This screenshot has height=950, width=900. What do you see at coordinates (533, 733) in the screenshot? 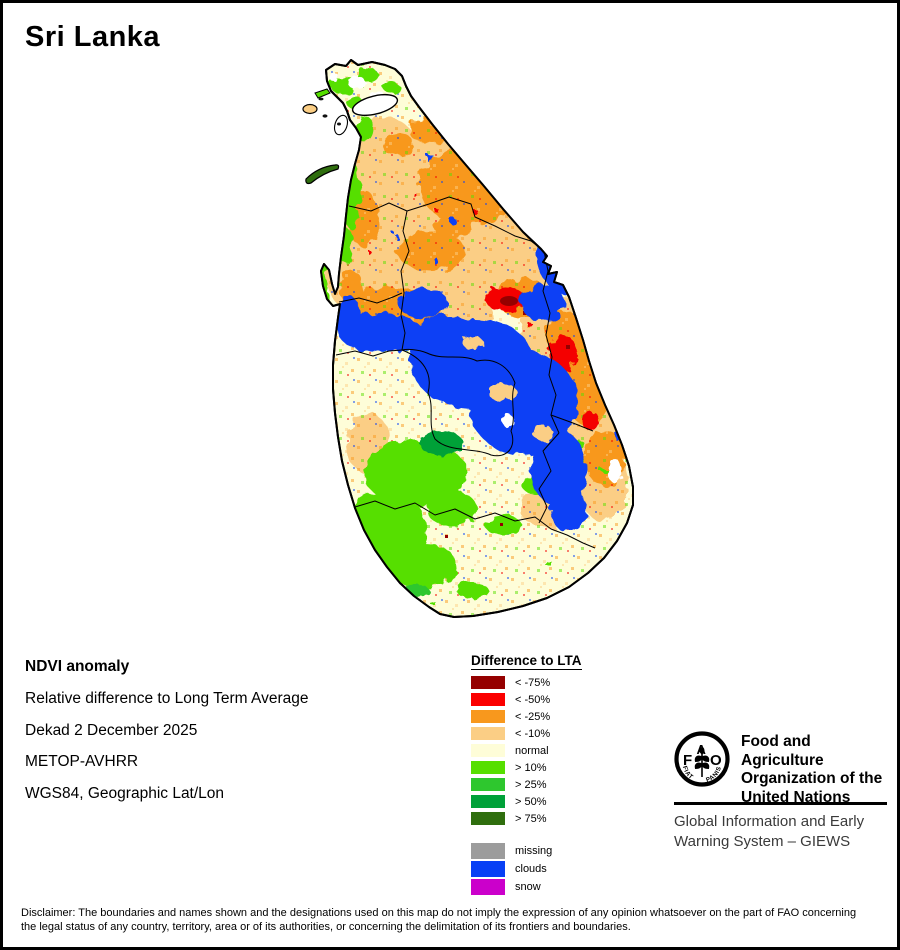
I see `legend-label: < -10%` at bounding box center [533, 733].